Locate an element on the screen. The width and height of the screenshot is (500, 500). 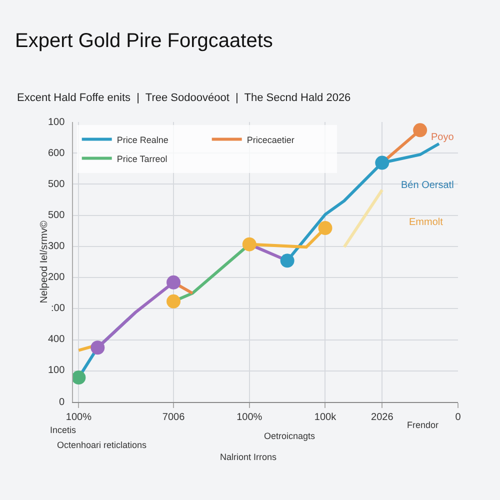
text: :00 is located at coordinates (58, 308).